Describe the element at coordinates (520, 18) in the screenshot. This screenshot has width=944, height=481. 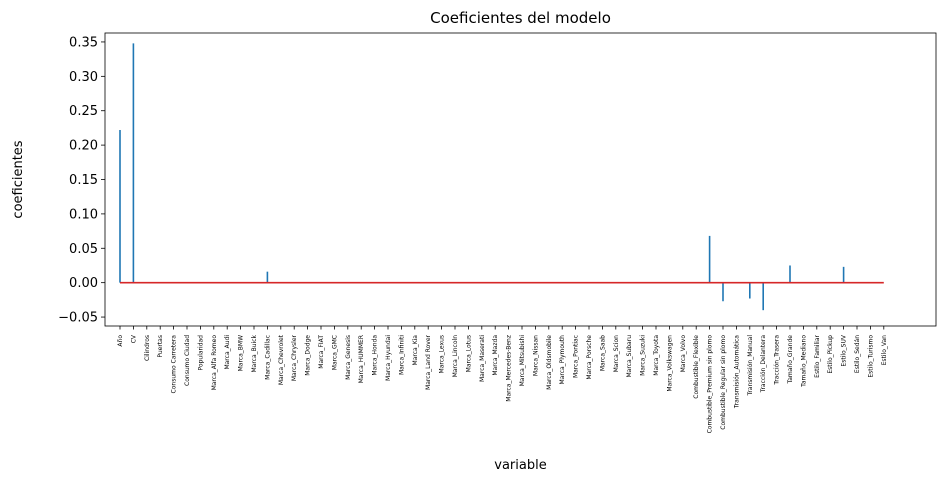
I see `chart-title: Coeficientes del modelo` at that location.